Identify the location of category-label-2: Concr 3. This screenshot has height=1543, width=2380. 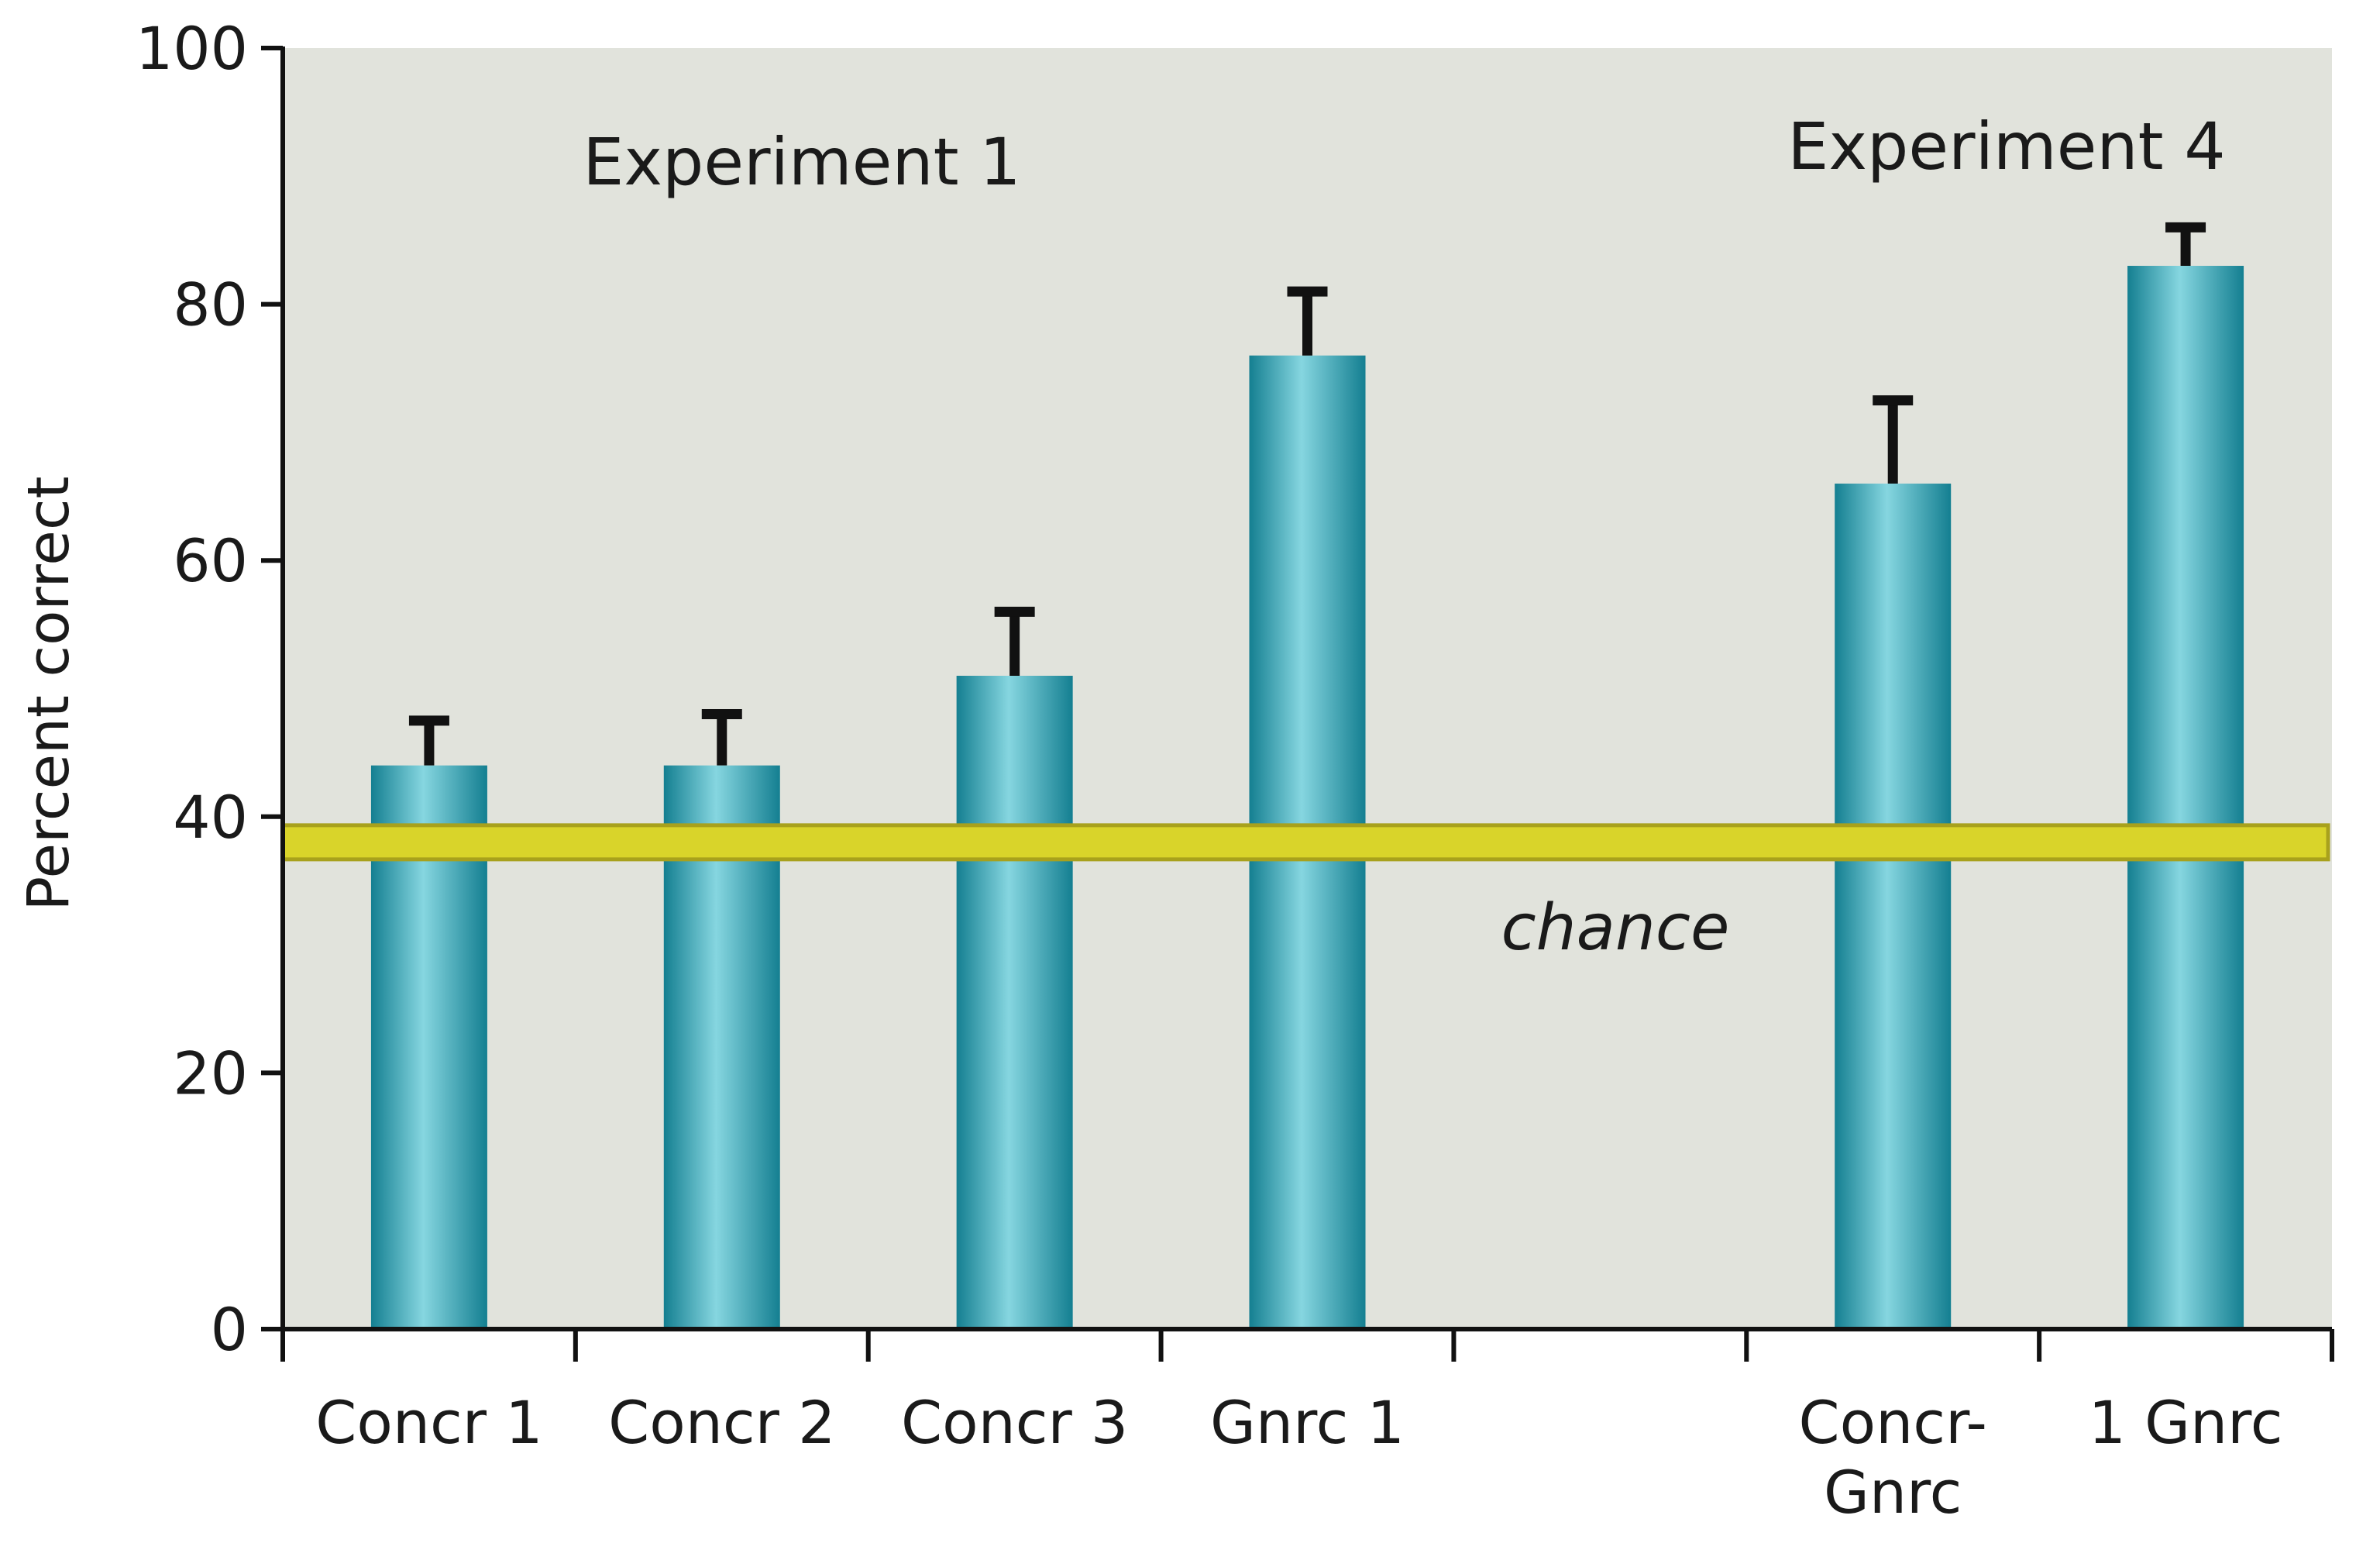
(1015, 1422).